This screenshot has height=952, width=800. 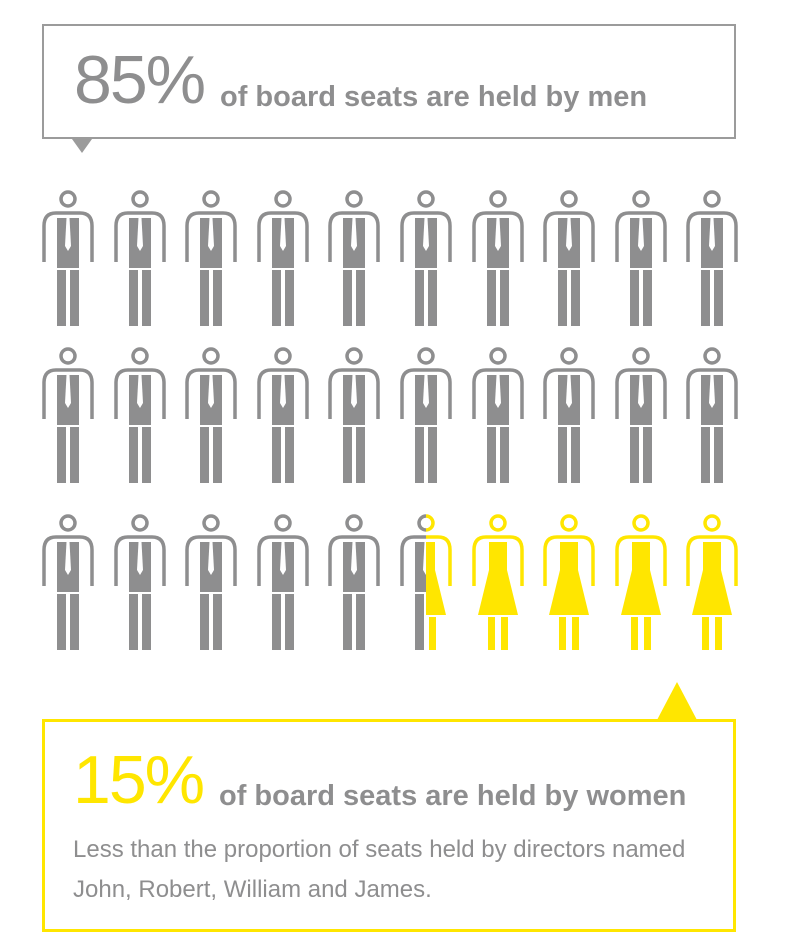 I want to click on split-man-woman-figure-icon, so click(x=426, y=582).